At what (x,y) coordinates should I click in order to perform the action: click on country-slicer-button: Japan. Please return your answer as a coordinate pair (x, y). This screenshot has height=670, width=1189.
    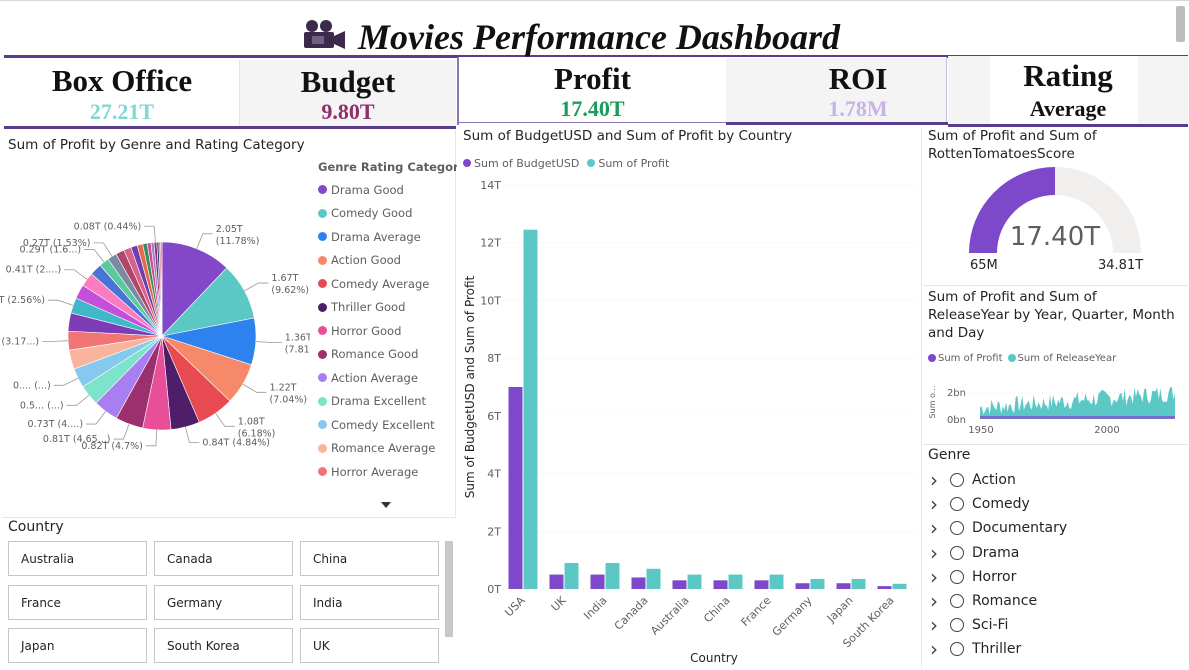
    Looking at the image, I should click on (77, 645).